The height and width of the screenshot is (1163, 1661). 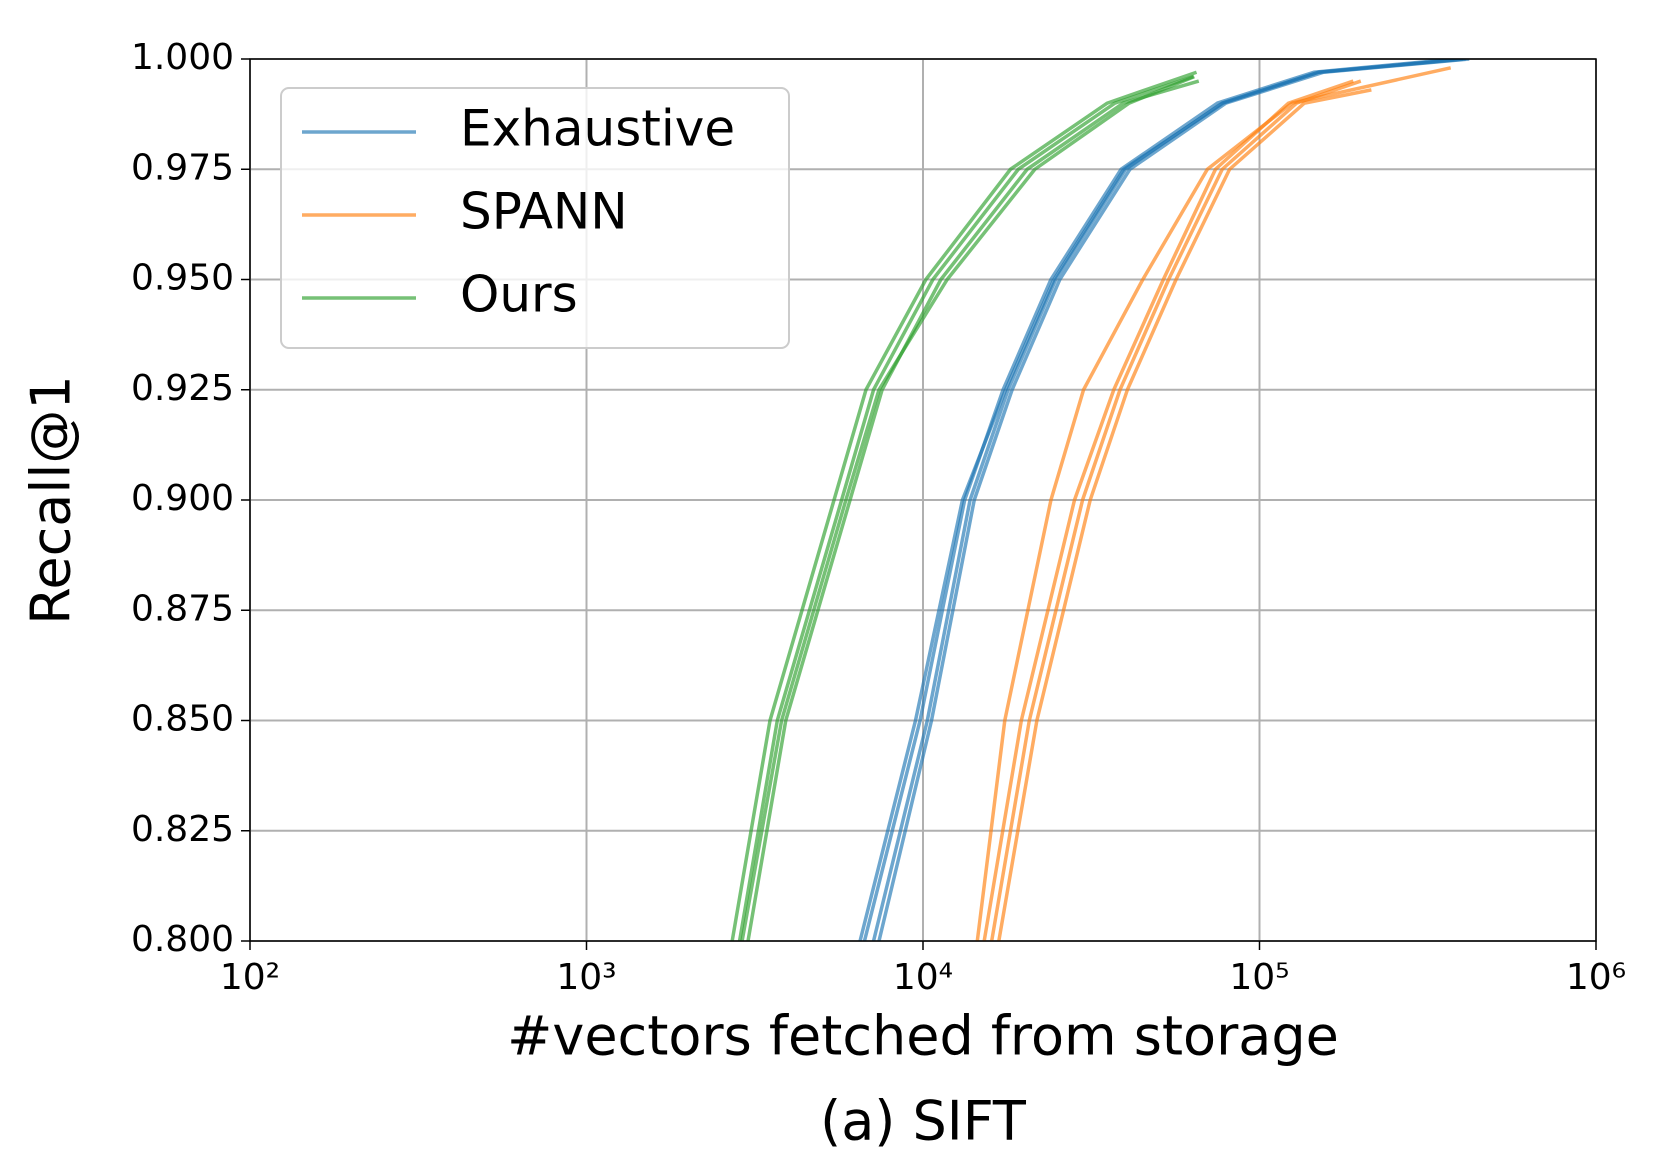 What do you see at coordinates (182, 608) in the screenshot?
I see `y-tick-label: 0.875` at bounding box center [182, 608].